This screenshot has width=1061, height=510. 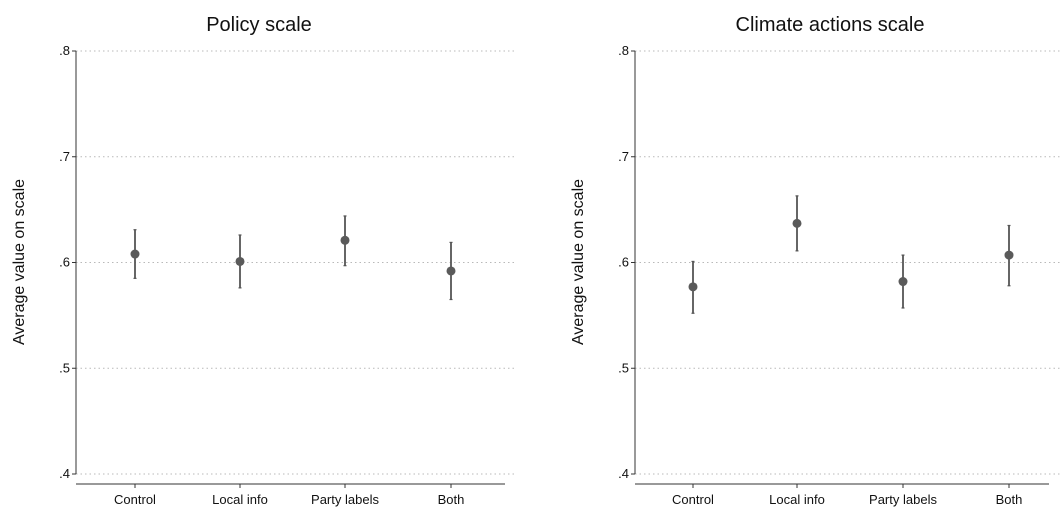 What do you see at coordinates (259, 25) in the screenshot?
I see `chart-title: Policy scale` at bounding box center [259, 25].